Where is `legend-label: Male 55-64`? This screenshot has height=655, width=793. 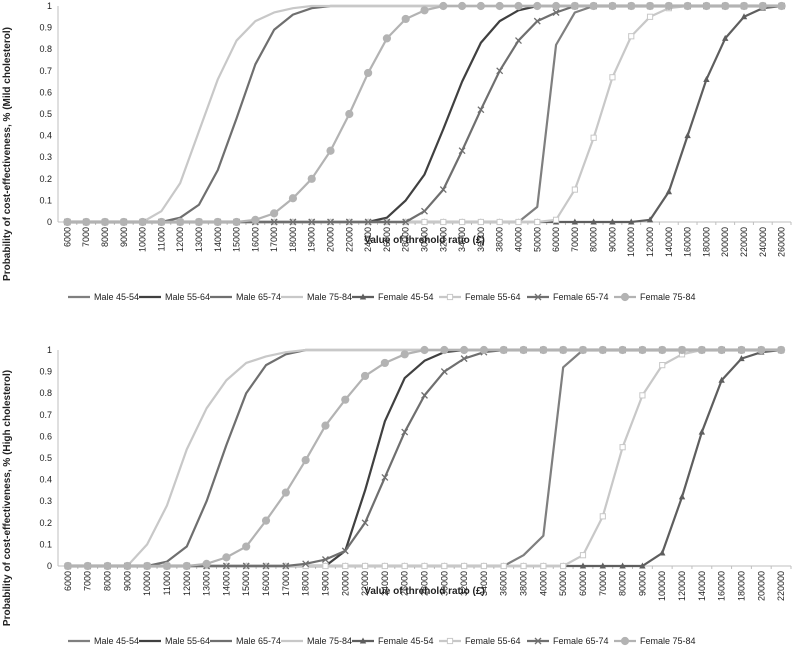 legend-label: Male 55-64 is located at coordinates (187, 297).